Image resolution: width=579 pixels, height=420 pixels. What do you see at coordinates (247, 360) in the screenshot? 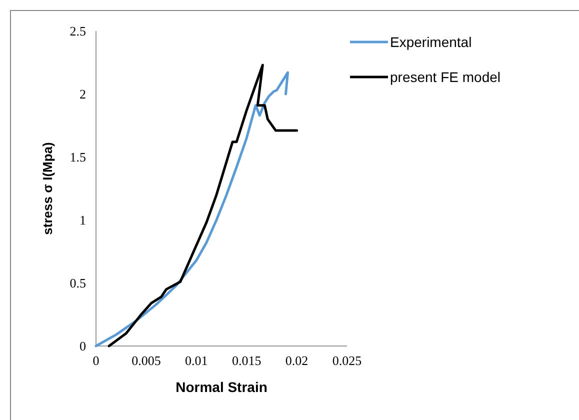
I see `x-tick-label: 0.015` at bounding box center [247, 360].